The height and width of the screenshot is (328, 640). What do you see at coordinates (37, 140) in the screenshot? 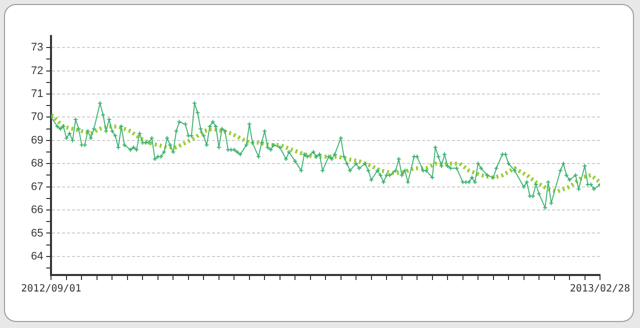
I see `y-tick-label: 69` at bounding box center [37, 140].